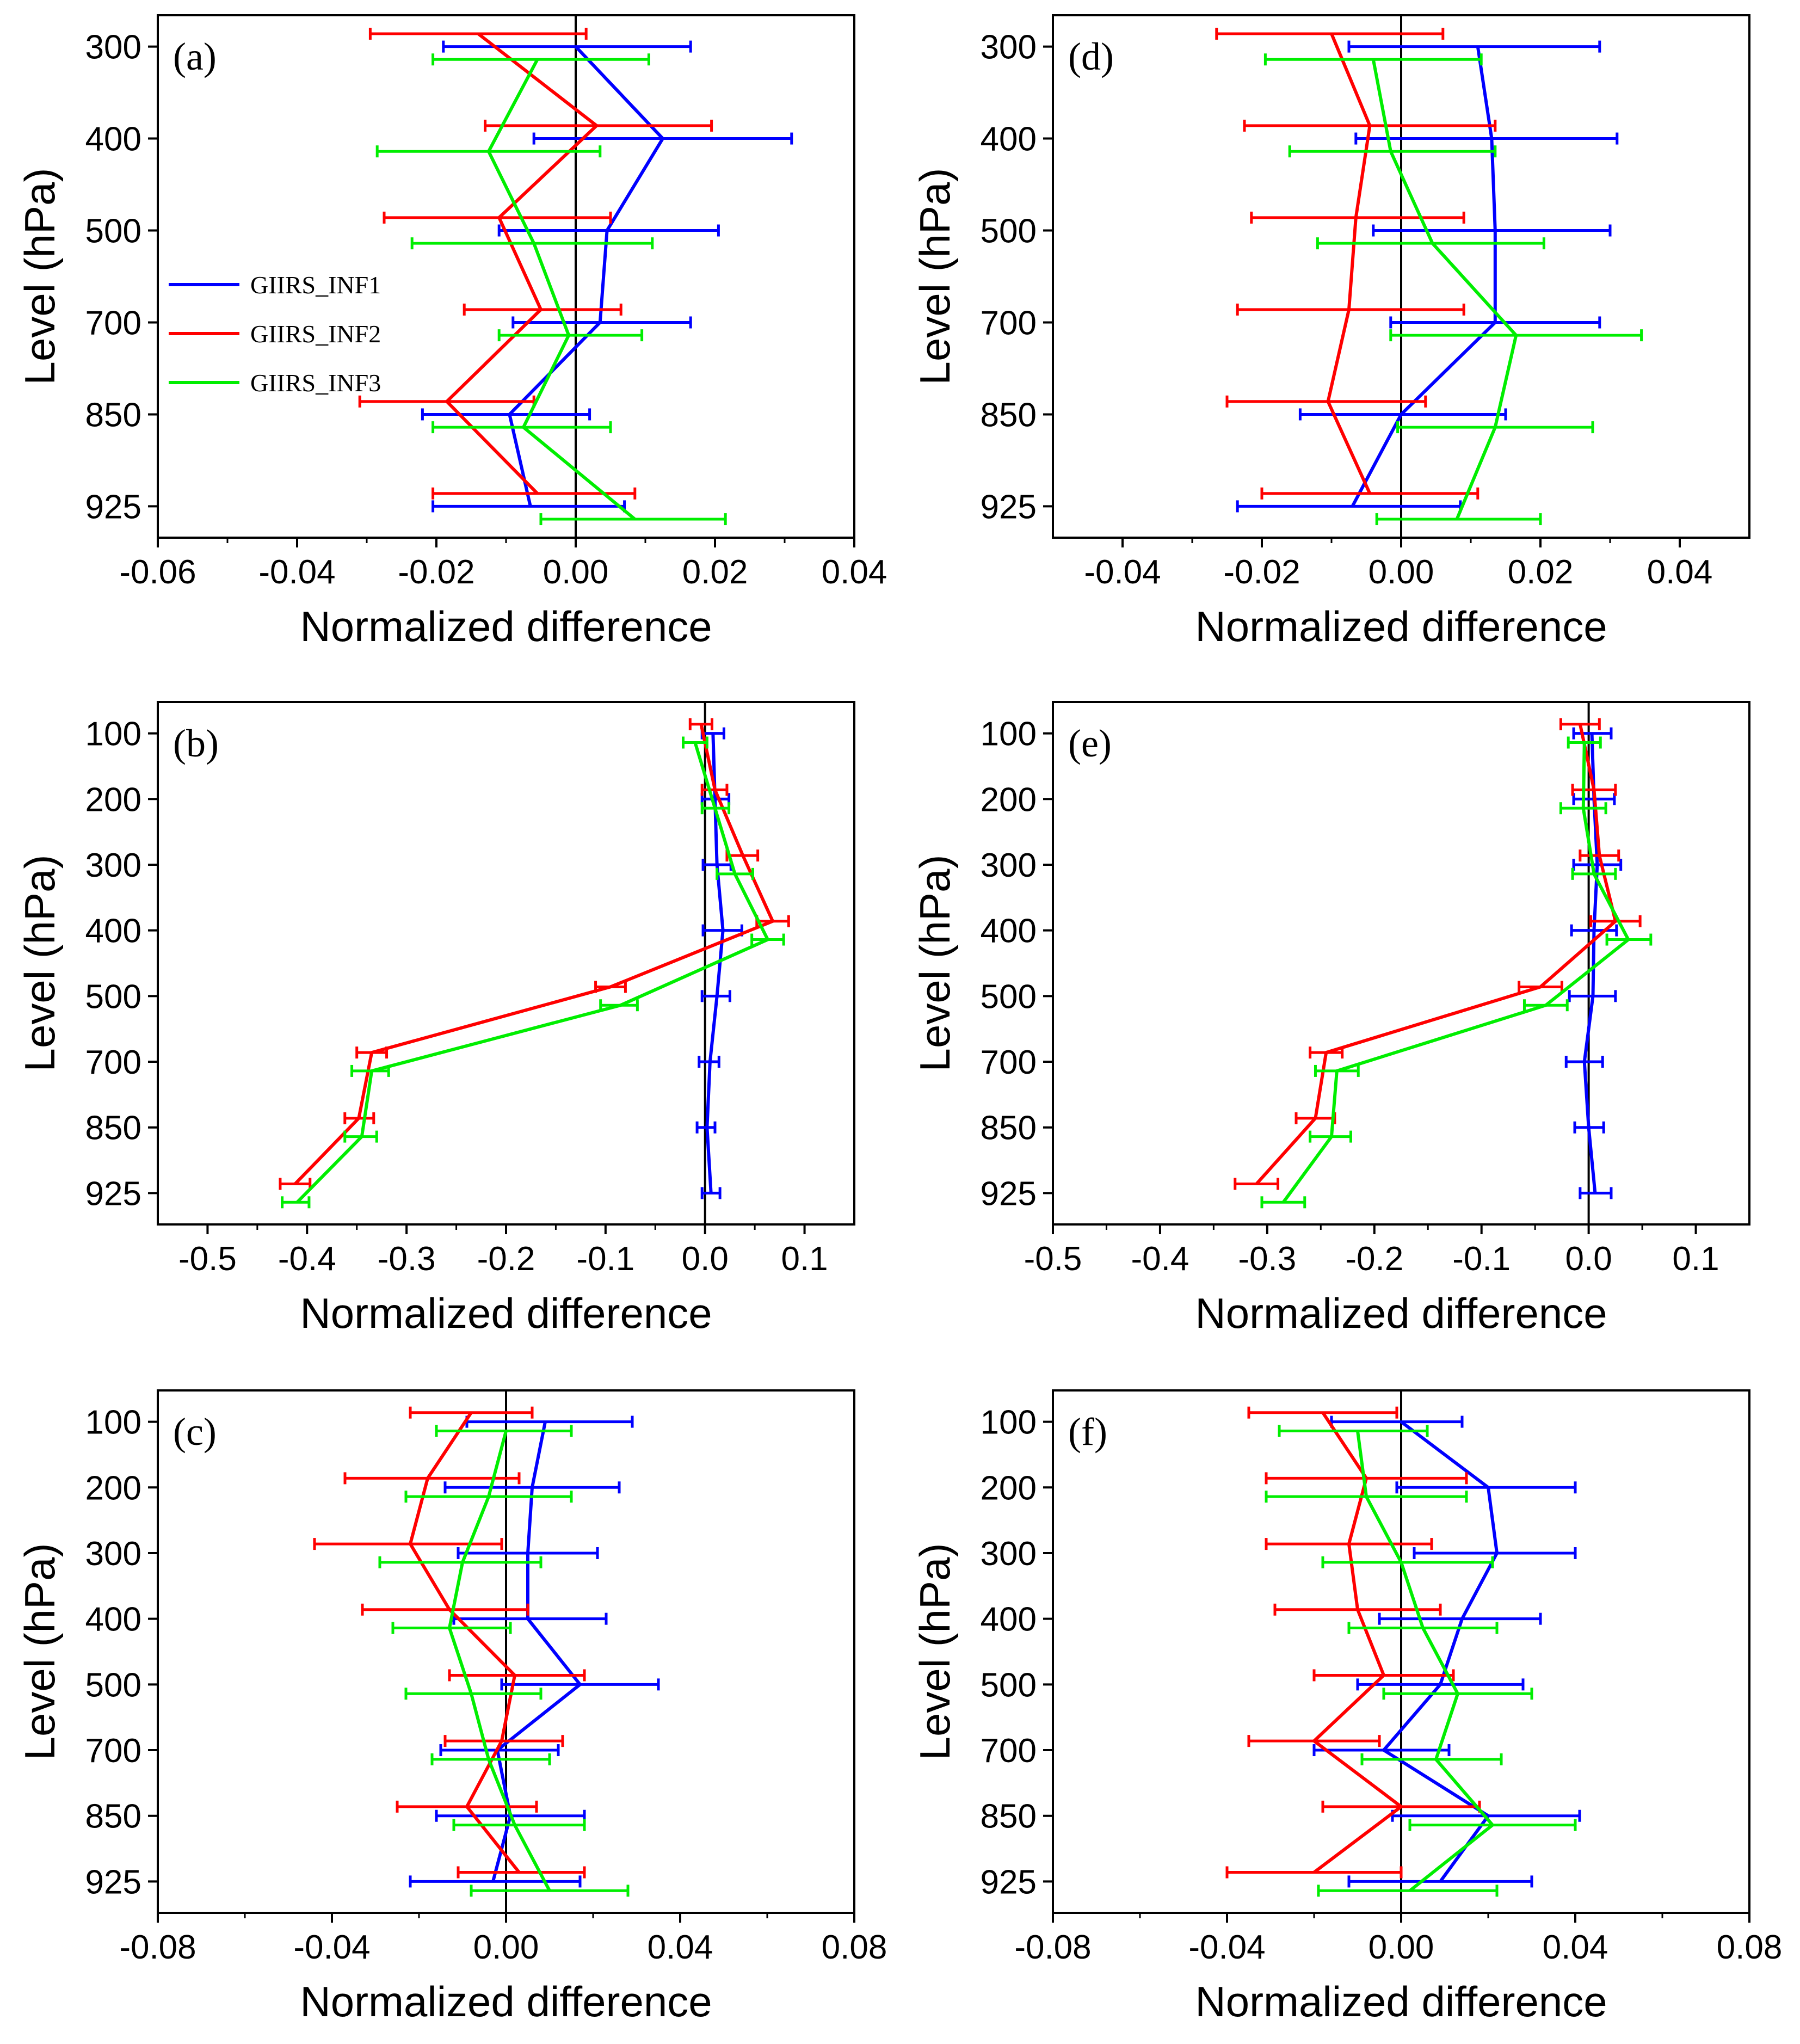  Describe the element at coordinates (1087, 1432) in the screenshot. I see `panel-label: (f)` at that location.